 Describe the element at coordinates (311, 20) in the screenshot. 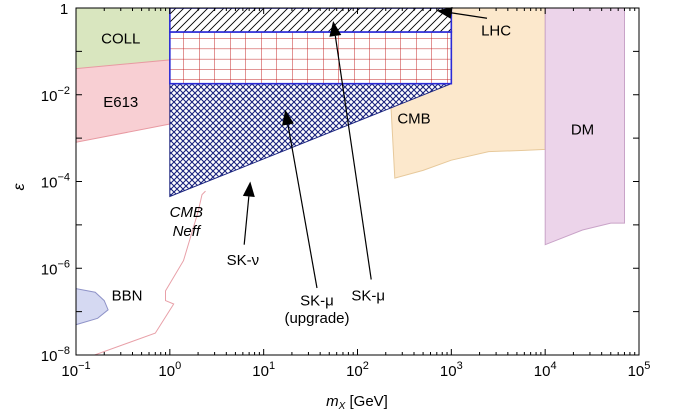

I see `region-sk-mu` at that location.